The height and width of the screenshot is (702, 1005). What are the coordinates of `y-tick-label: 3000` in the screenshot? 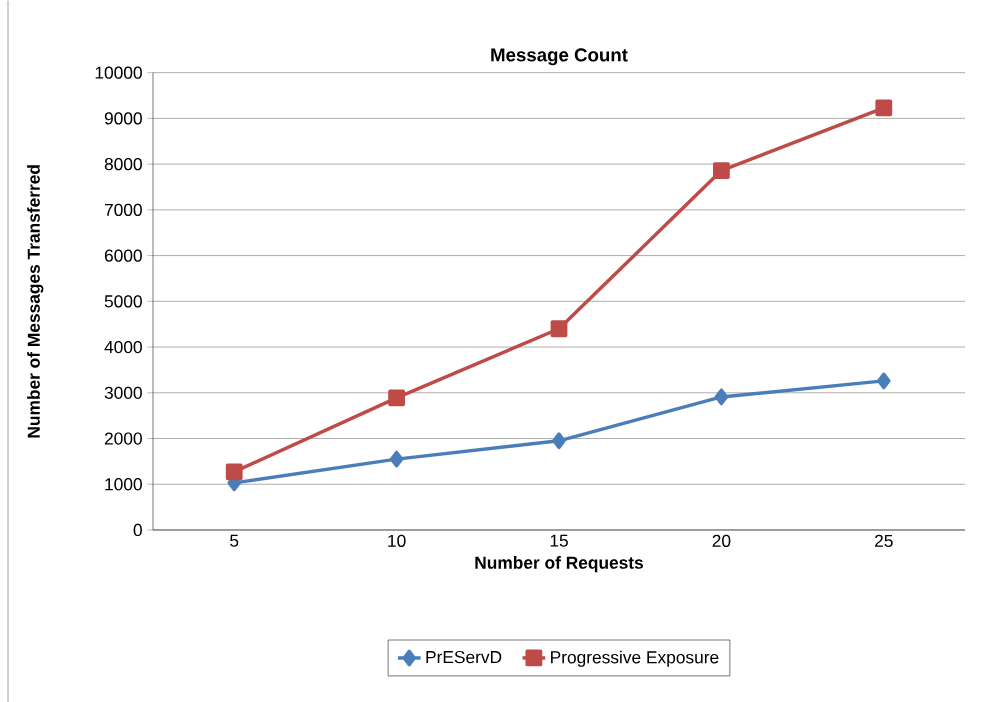 It's located at (123, 392).